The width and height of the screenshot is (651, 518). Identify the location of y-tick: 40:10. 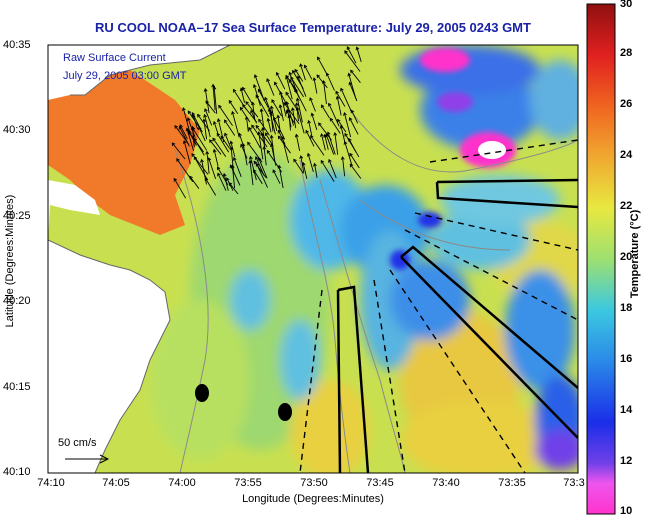
(17, 472).